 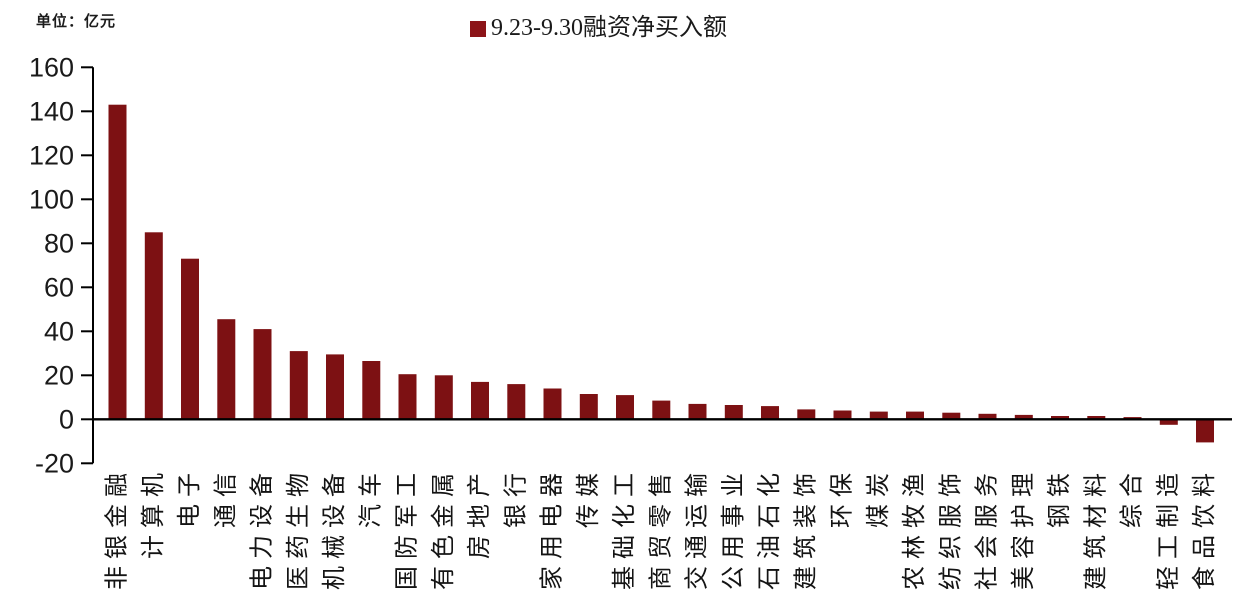 What do you see at coordinates (842, 415) in the screenshot?
I see `bar-环保` at bounding box center [842, 415].